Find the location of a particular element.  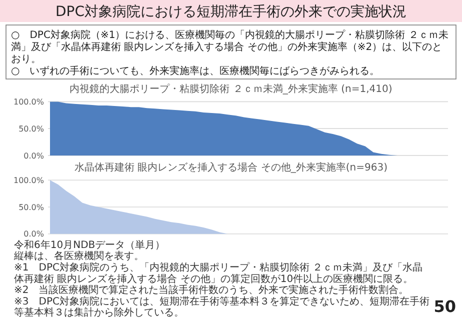

chart-title: 水晶体再建術 眼内レンズを挿入する場合 その他_外来実施率(n=963) is located at coordinates (231, 167).